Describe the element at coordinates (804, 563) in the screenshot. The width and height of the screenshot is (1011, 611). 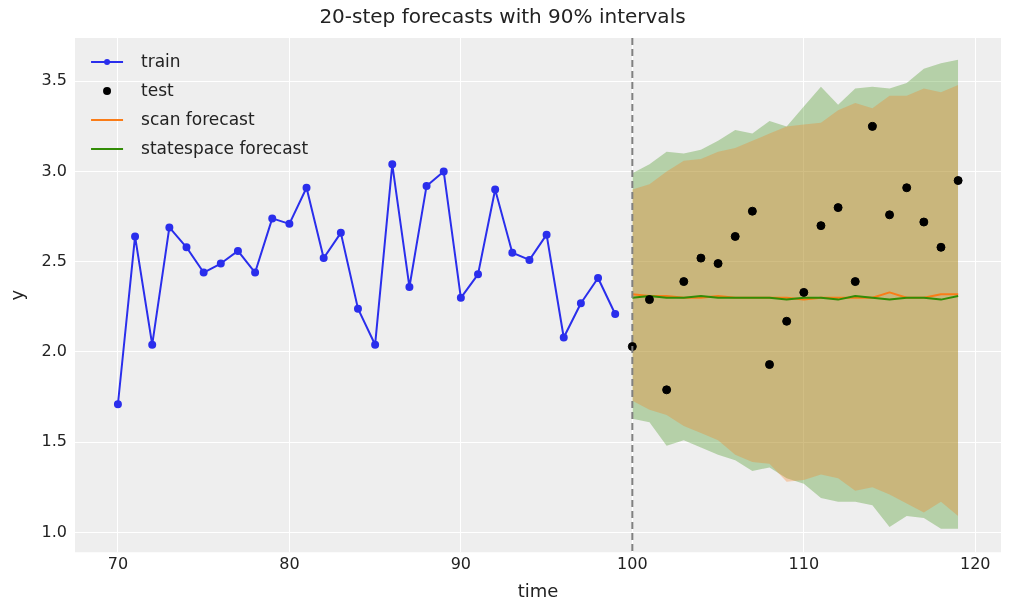
I see `x-tick-label: 110` at that location.